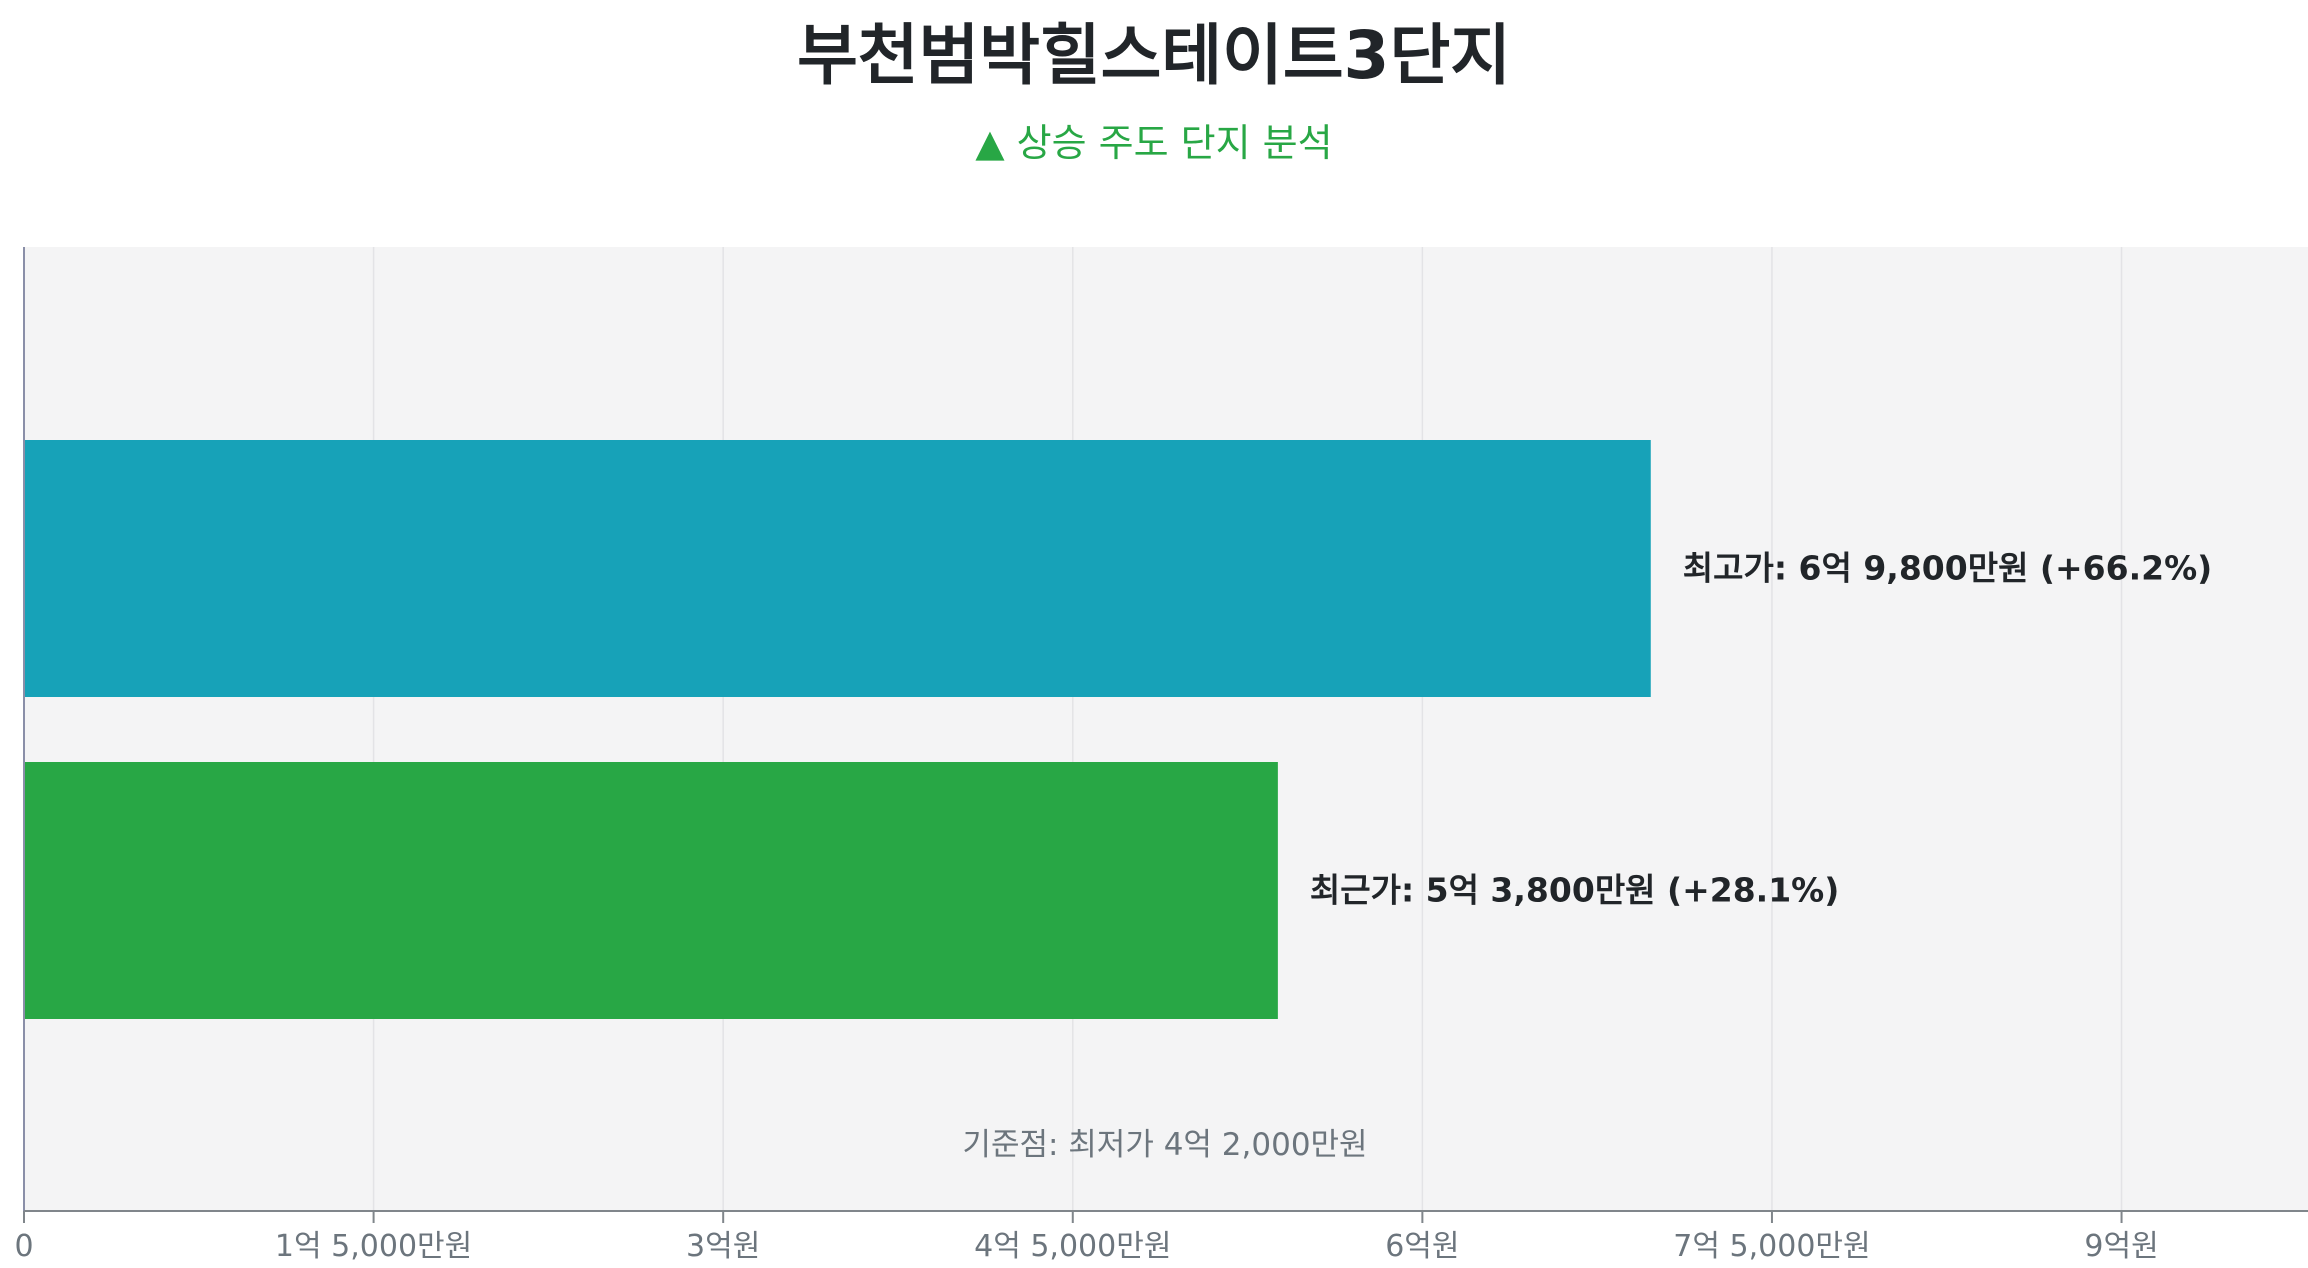  What do you see at coordinates (723, 1246) in the screenshot?
I see `x-tick-label: 3억원` at bounding box center [723, 1246].